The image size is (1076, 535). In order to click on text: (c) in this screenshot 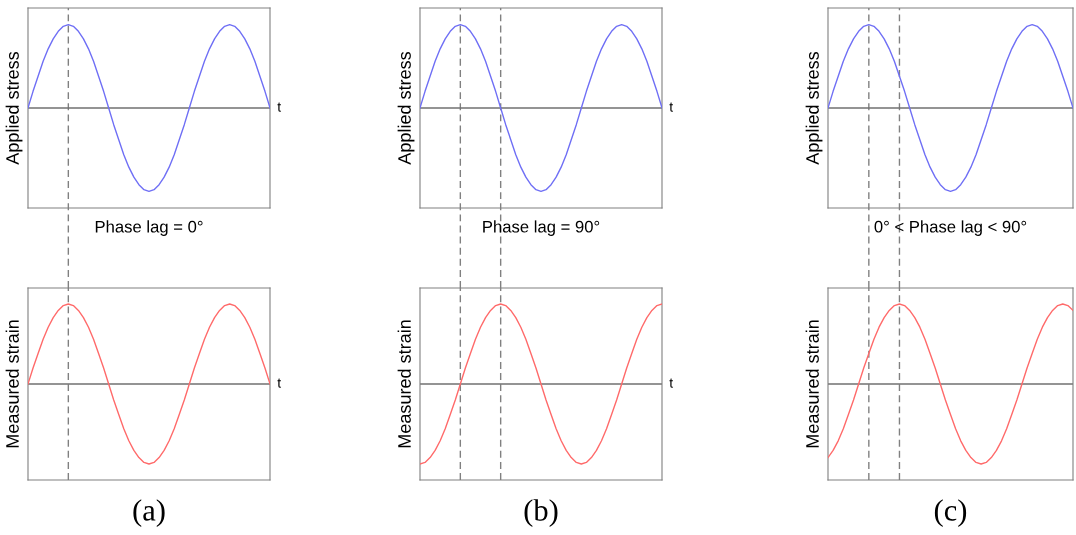, I will do `click(950, 513)`.